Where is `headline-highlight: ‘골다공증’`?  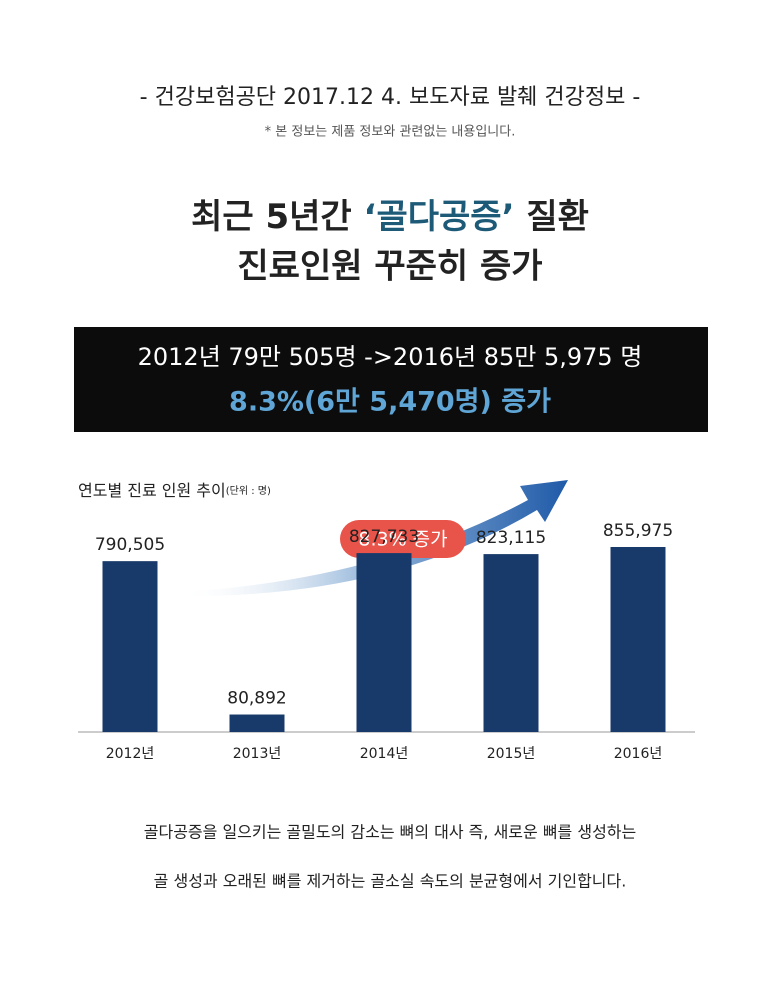
headline-highlight: ‘골다공증’ is located at coordinates (439, 217).